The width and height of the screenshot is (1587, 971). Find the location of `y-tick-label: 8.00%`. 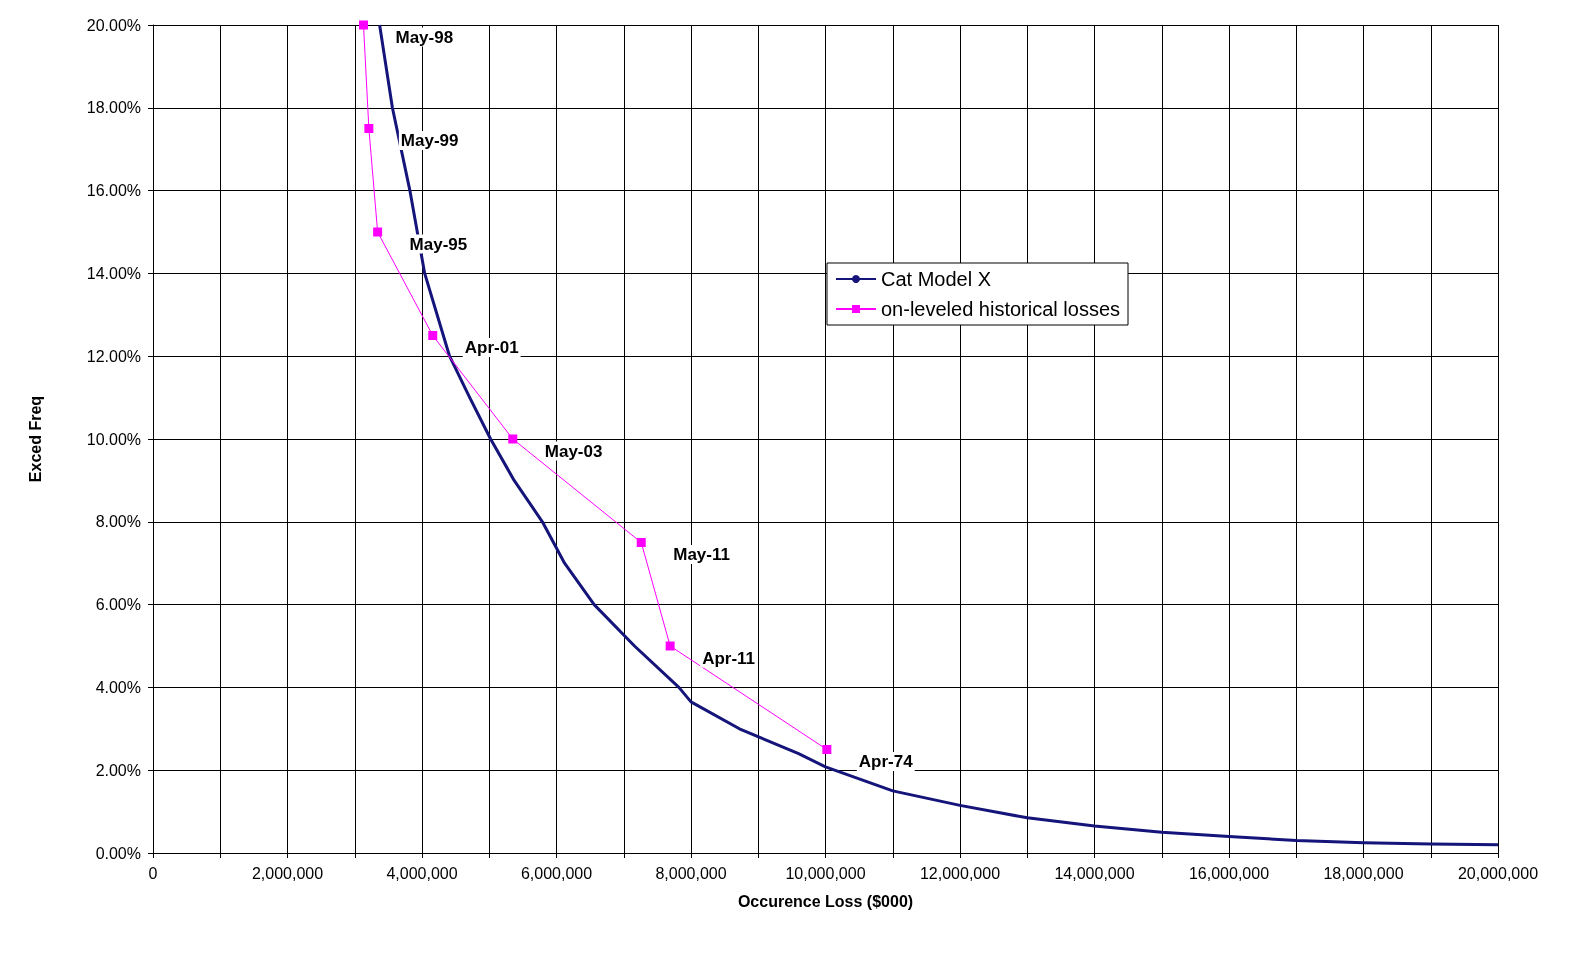

y-tick-label: 8.00% is located at coordinates (118, 522).